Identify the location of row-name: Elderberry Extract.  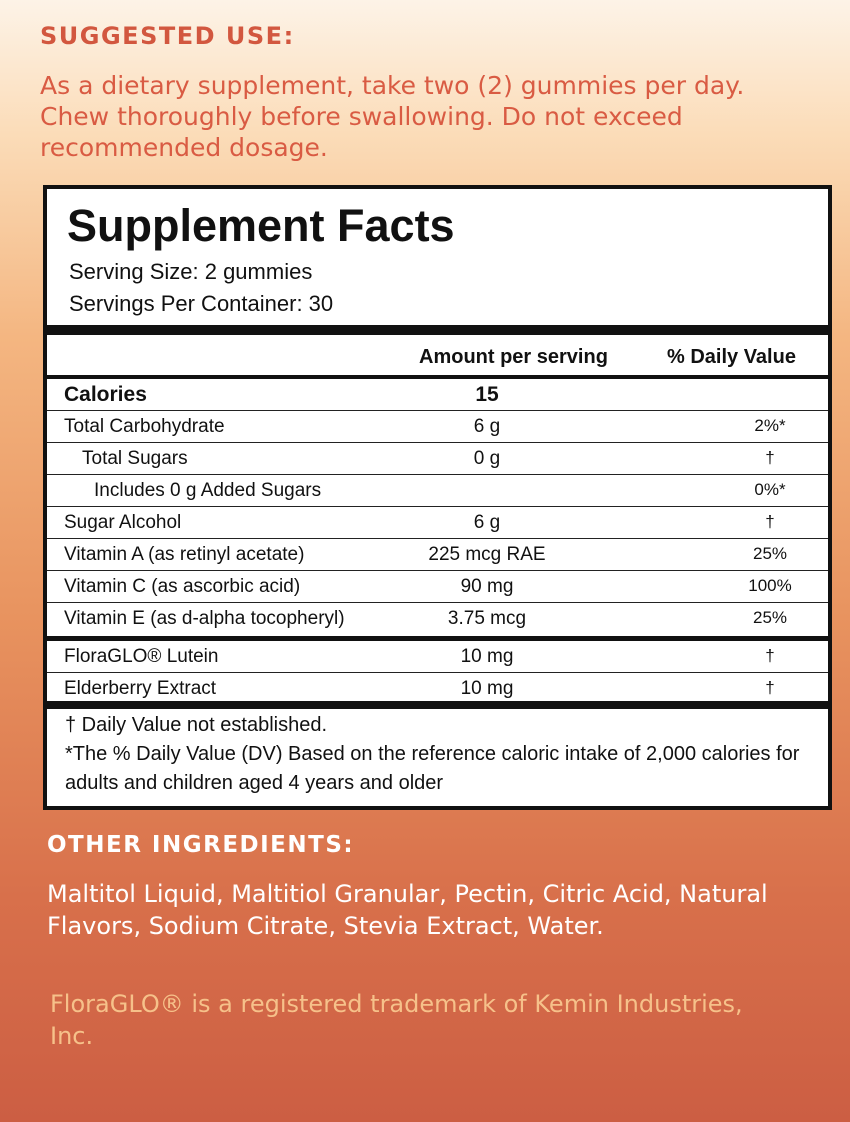
(140, 688).